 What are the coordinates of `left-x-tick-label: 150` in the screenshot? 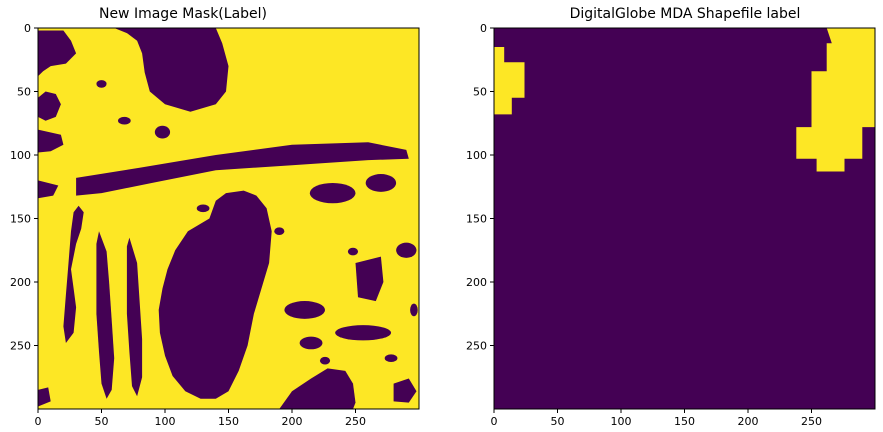 It's located at (228, 421).